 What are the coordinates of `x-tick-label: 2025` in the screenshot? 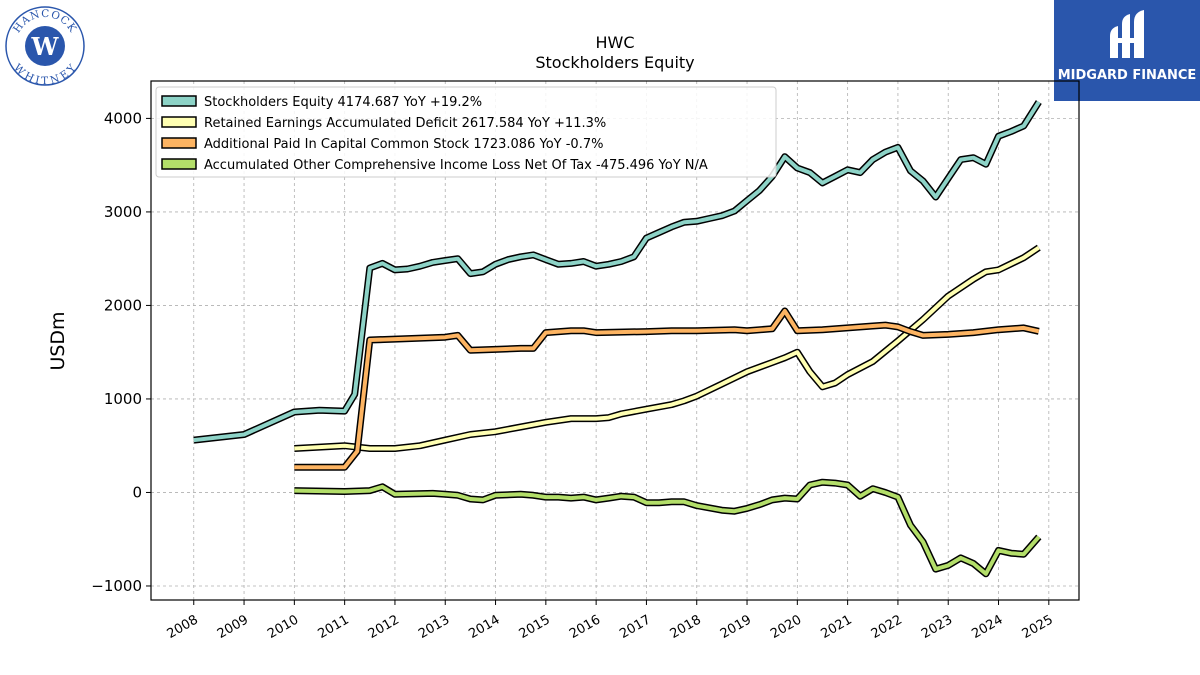 It's located at (1038, 627).